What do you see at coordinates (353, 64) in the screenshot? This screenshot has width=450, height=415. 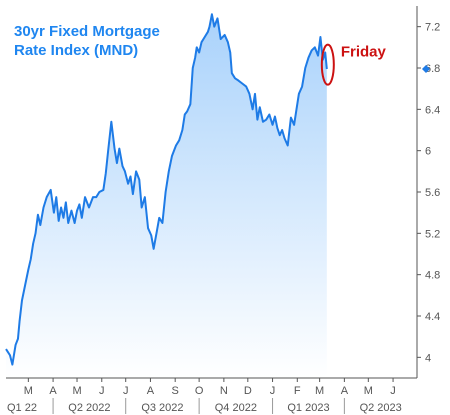 I see `annotation-group: Friday` at bounding box center [353, 64].